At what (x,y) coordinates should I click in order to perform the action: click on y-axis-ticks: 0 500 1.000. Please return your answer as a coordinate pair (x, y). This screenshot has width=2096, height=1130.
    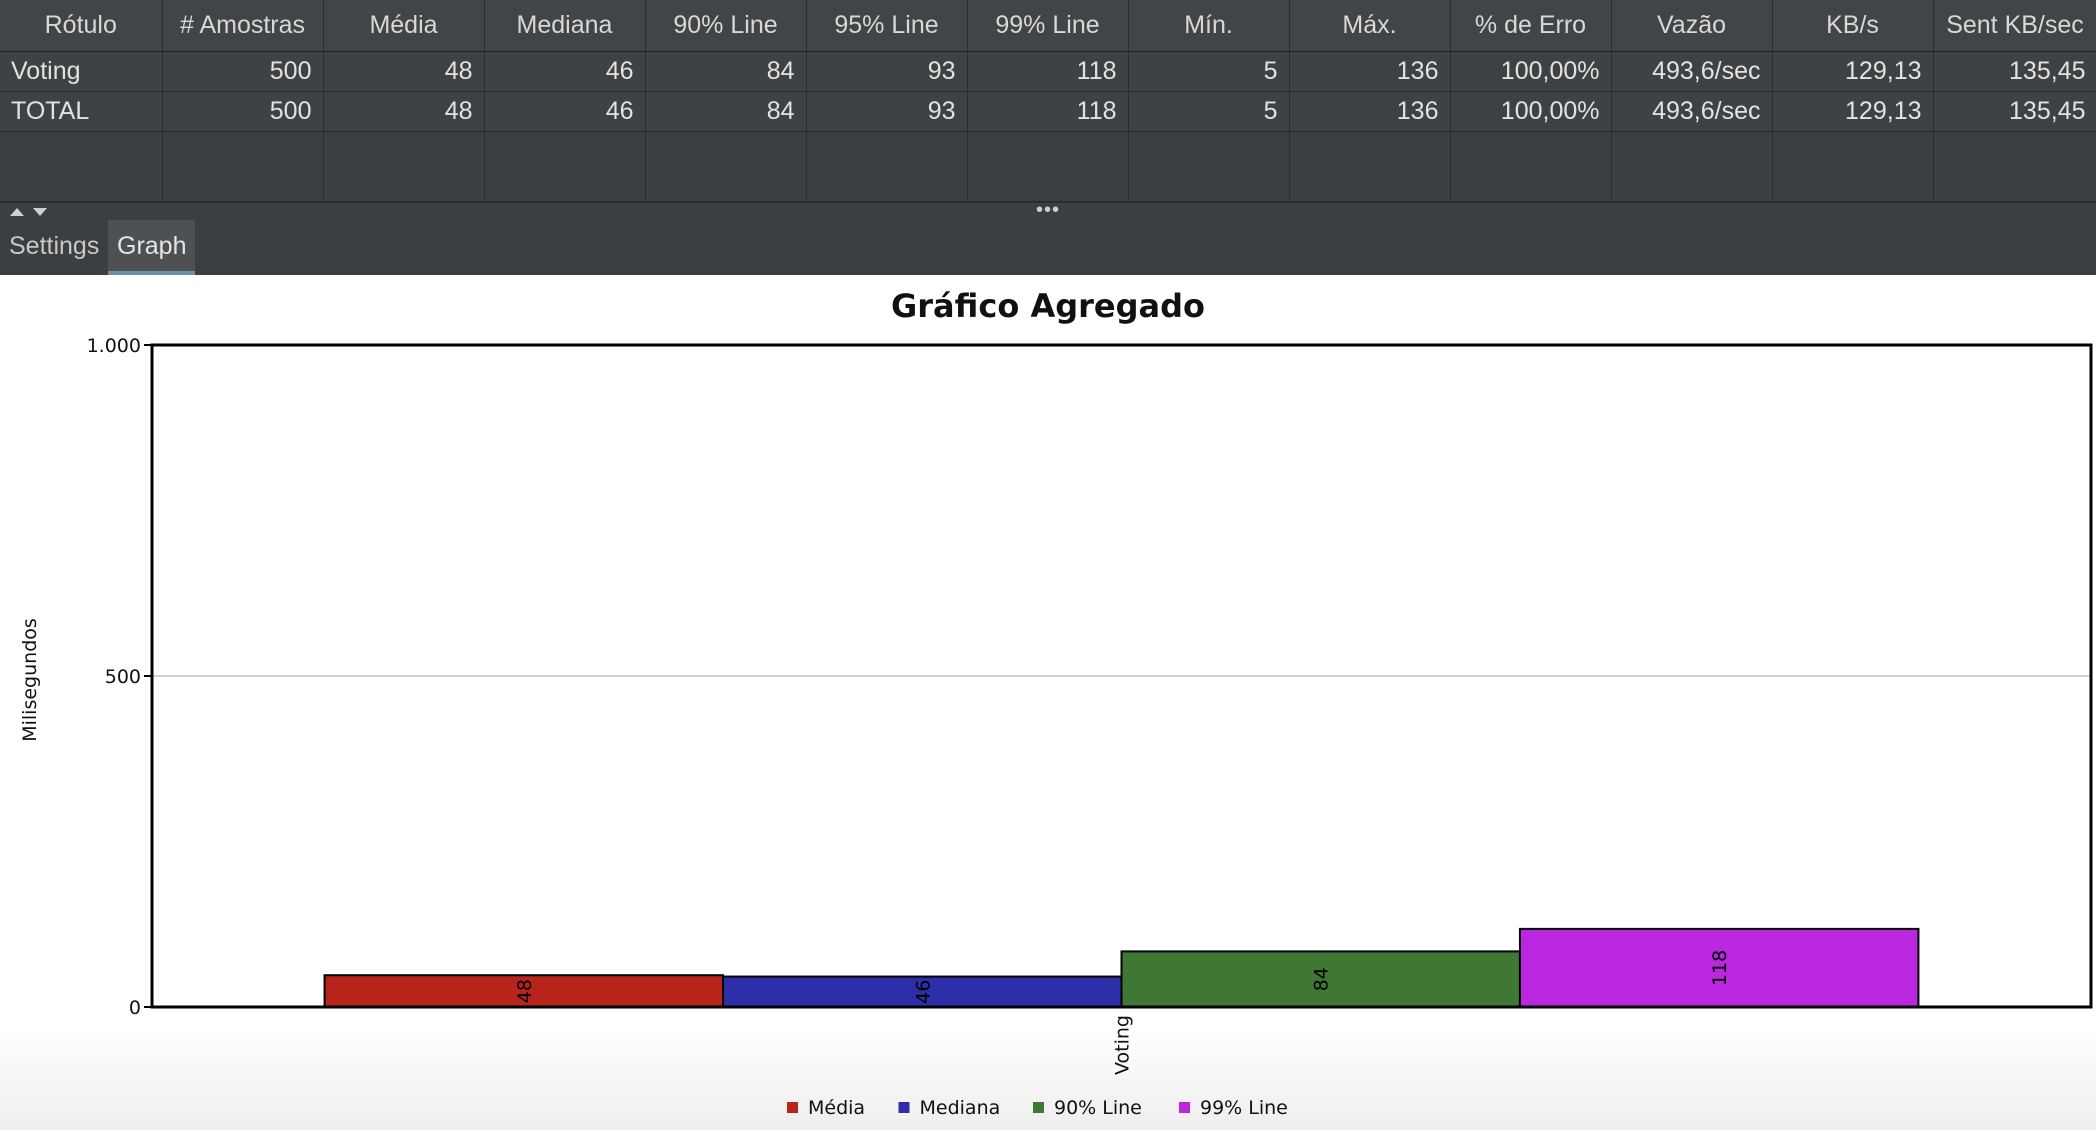
    Looking at the image, I should click on (119, 677).